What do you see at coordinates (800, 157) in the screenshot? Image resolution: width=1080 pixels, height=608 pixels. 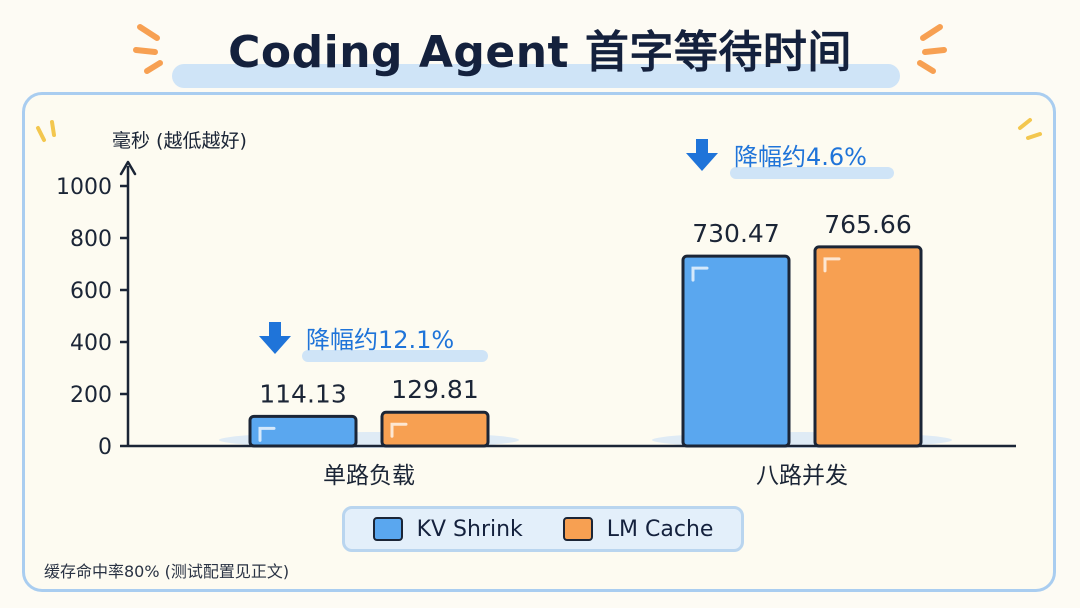 I see `annotation-label: 降幅约4.6%` at bounding box center [800, 157].